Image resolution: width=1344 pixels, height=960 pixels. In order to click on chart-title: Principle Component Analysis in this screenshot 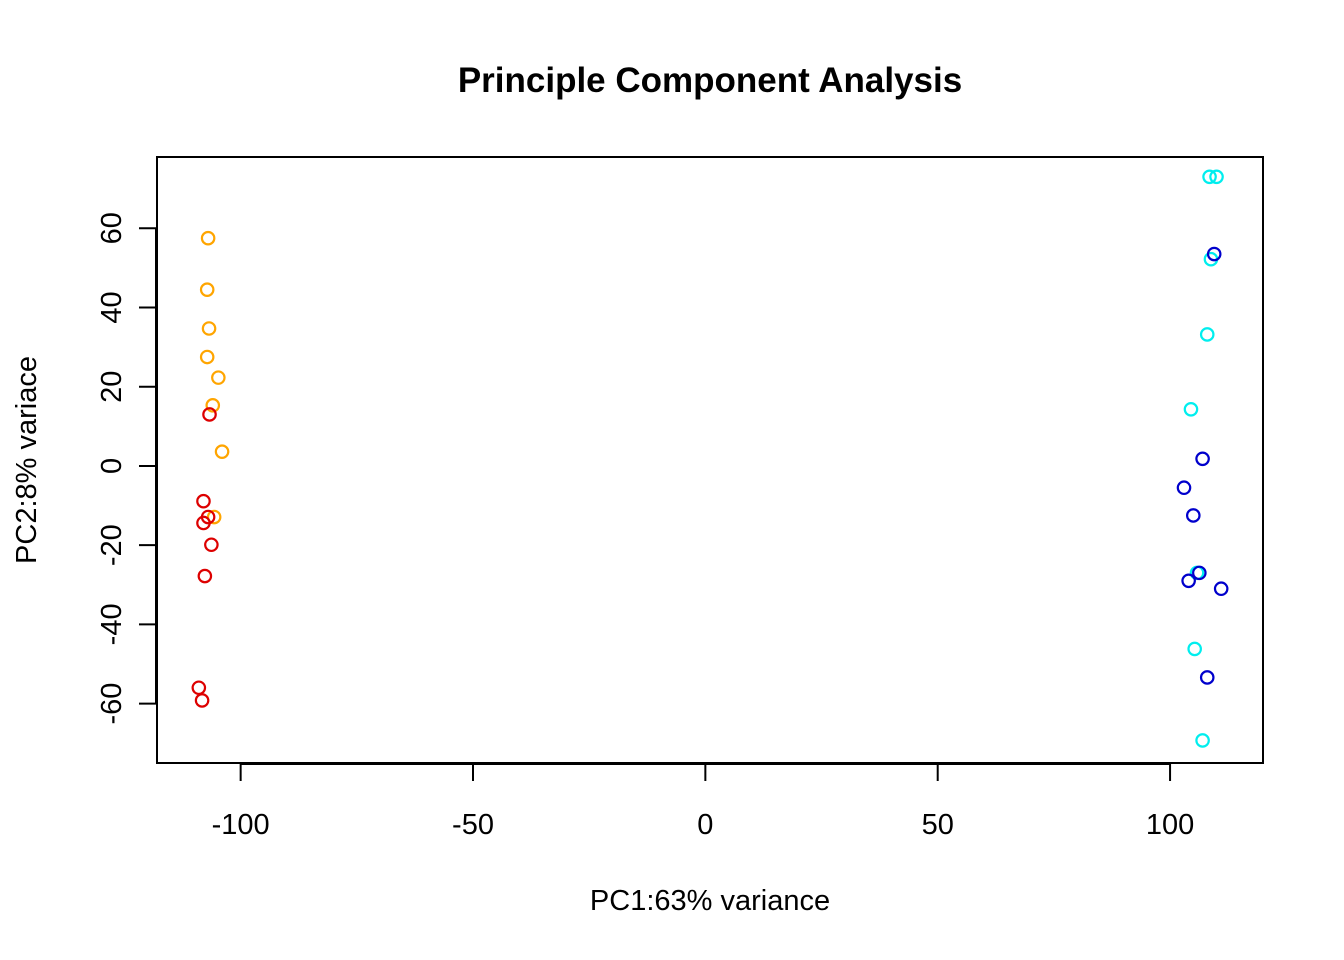, I will do `click(710, 80)`.